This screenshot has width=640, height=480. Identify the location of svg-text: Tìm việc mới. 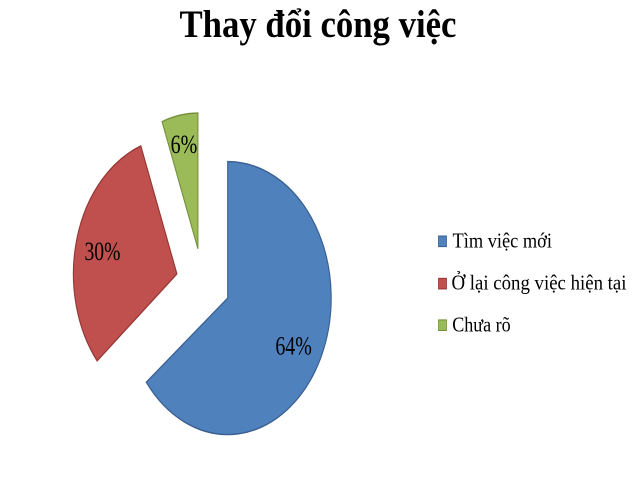
(503, 242).